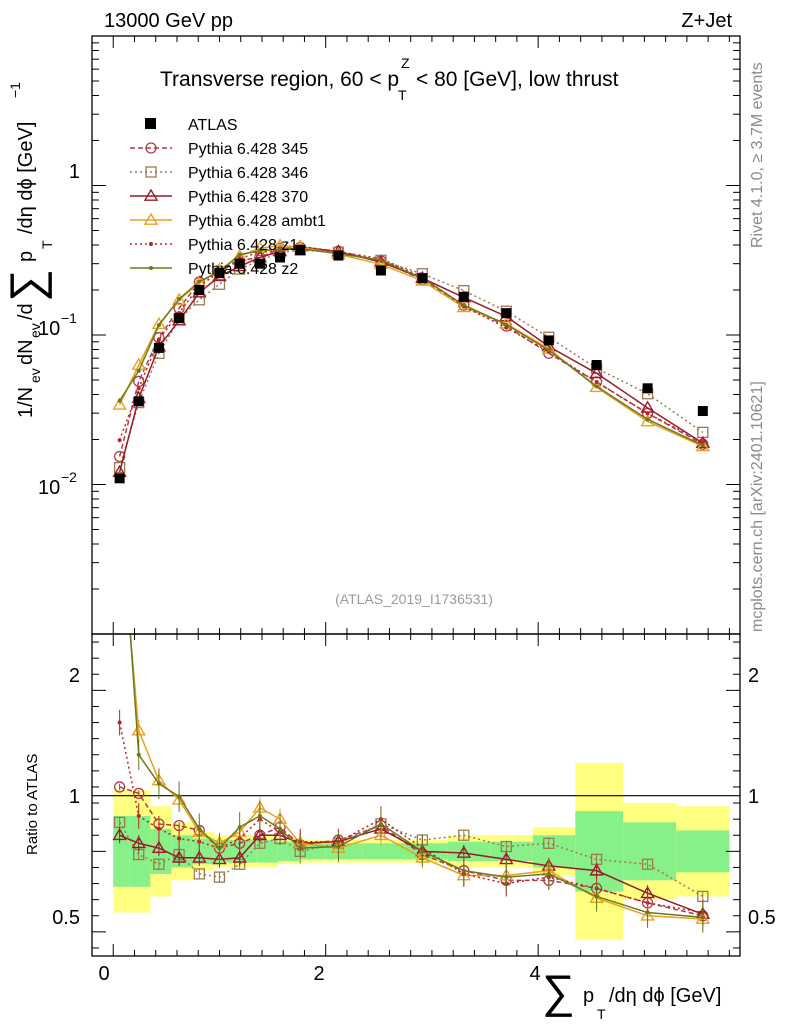 The width and height of the screenshot is (786, 1024). I want to click on svg-text: Z, so click(405, 63).